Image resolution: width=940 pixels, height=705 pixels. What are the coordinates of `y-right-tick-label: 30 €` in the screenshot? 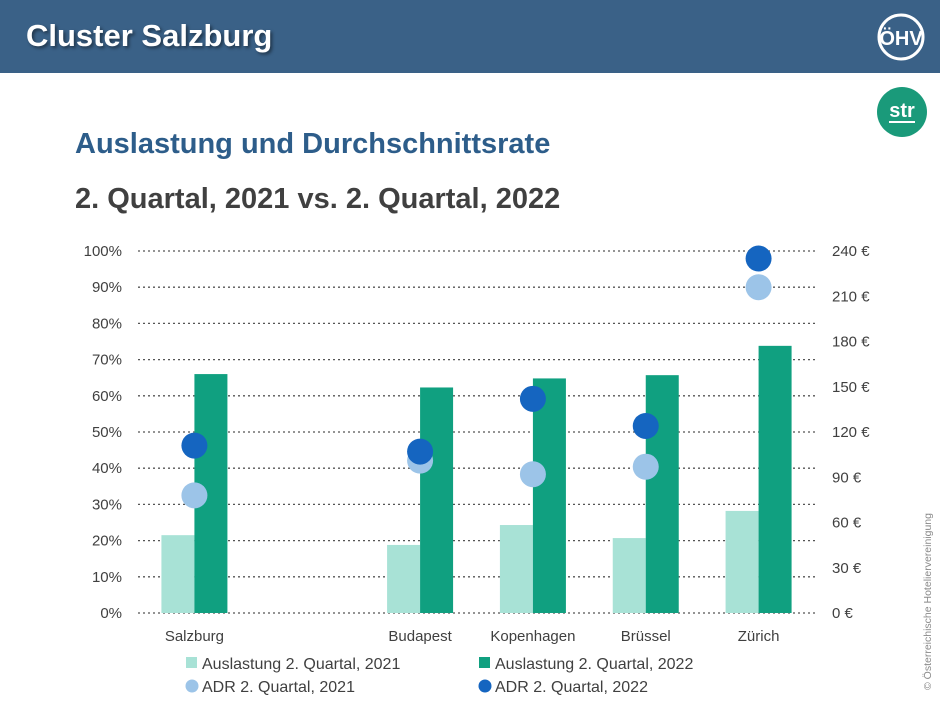 It's located at (847, 568).